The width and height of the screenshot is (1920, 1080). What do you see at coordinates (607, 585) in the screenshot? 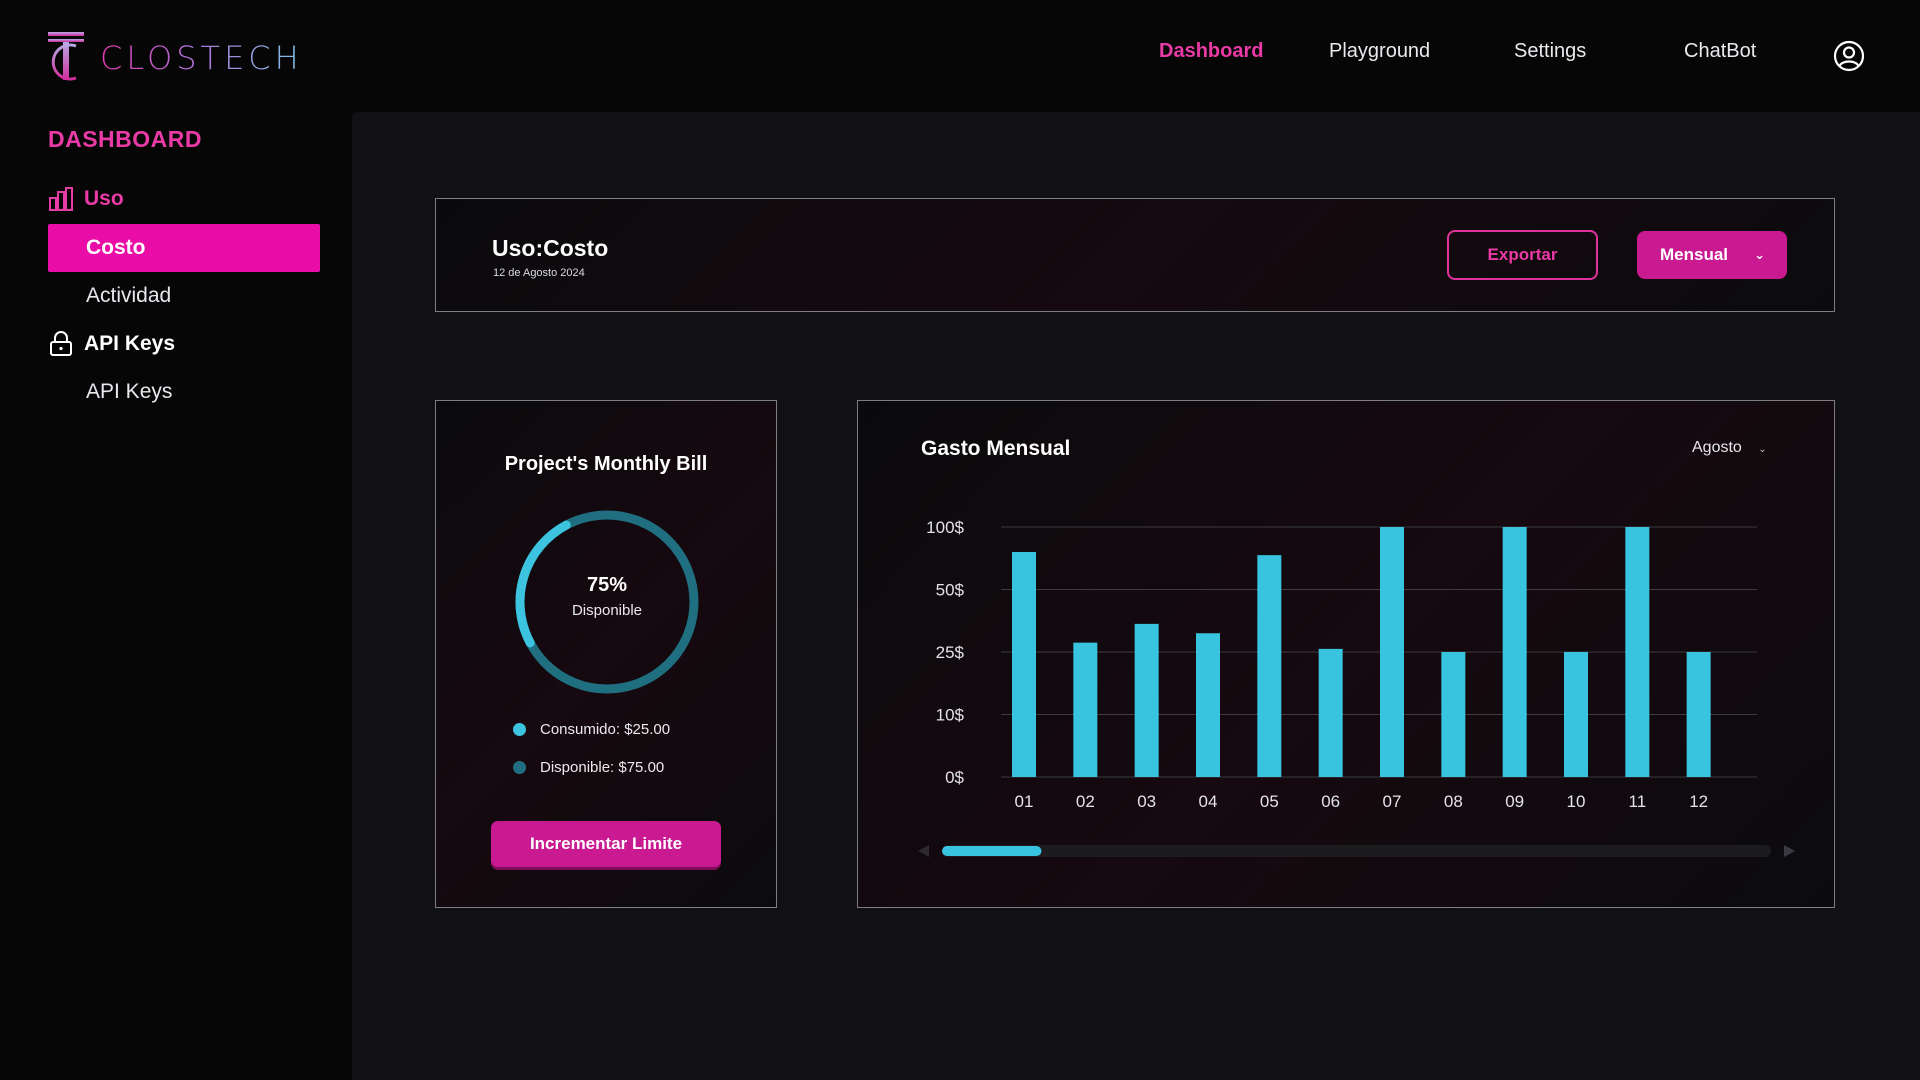
I see `donut-percent: 75%` at bounding box center [607, 585].